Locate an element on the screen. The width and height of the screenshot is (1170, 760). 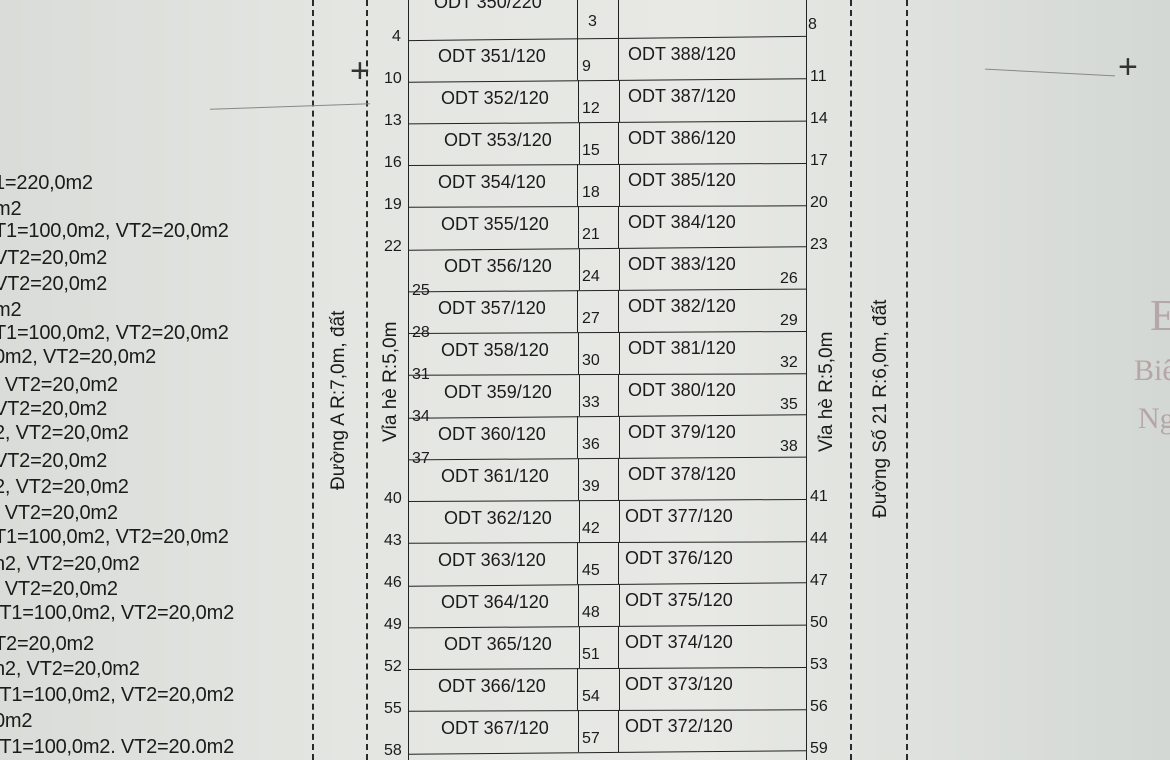
faint-line is located at coordinates (290, 106).